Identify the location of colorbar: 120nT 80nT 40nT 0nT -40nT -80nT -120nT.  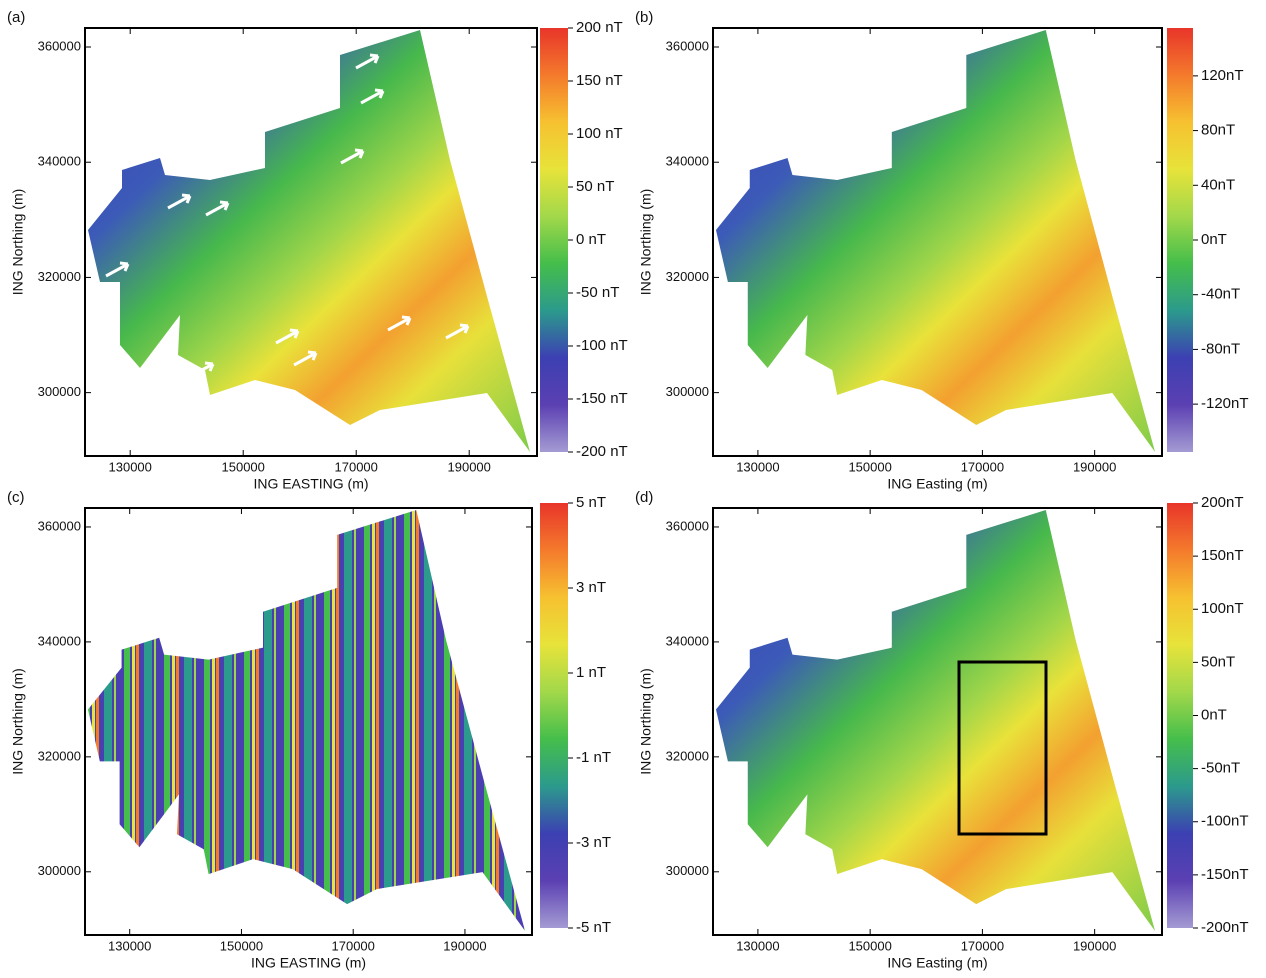
(1208, 240).